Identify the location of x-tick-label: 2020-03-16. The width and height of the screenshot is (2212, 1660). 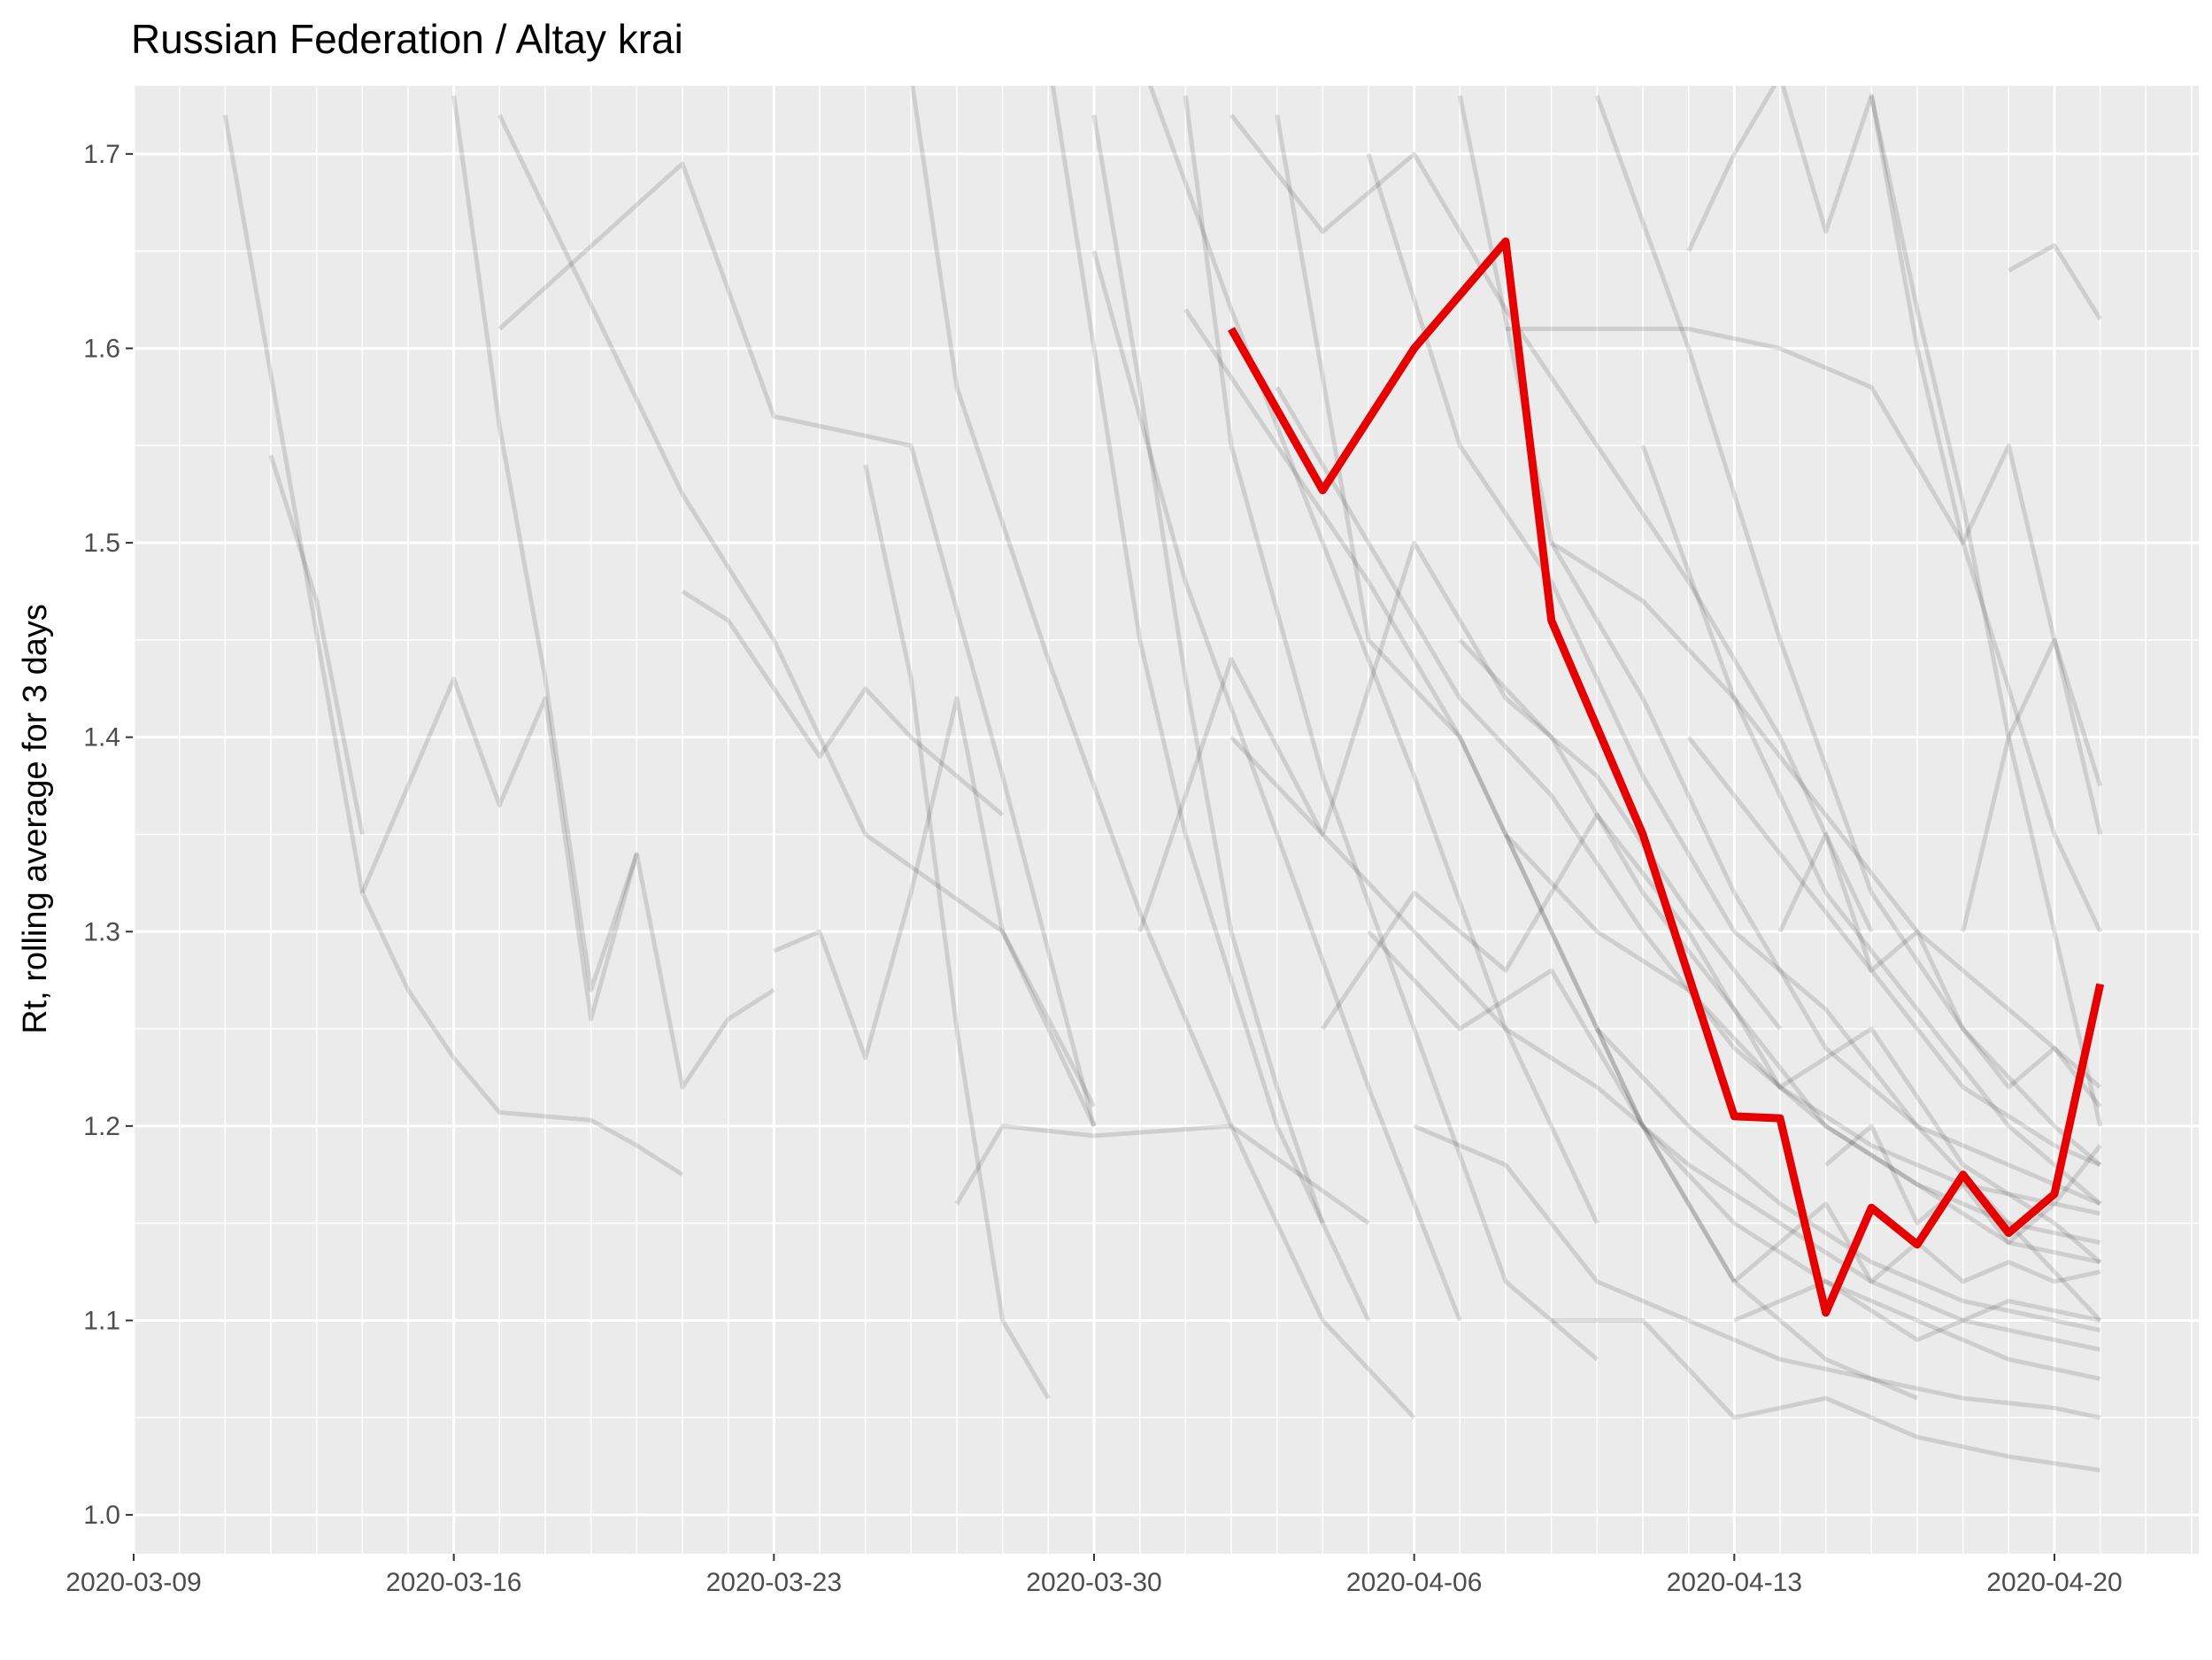
(454, 1582).